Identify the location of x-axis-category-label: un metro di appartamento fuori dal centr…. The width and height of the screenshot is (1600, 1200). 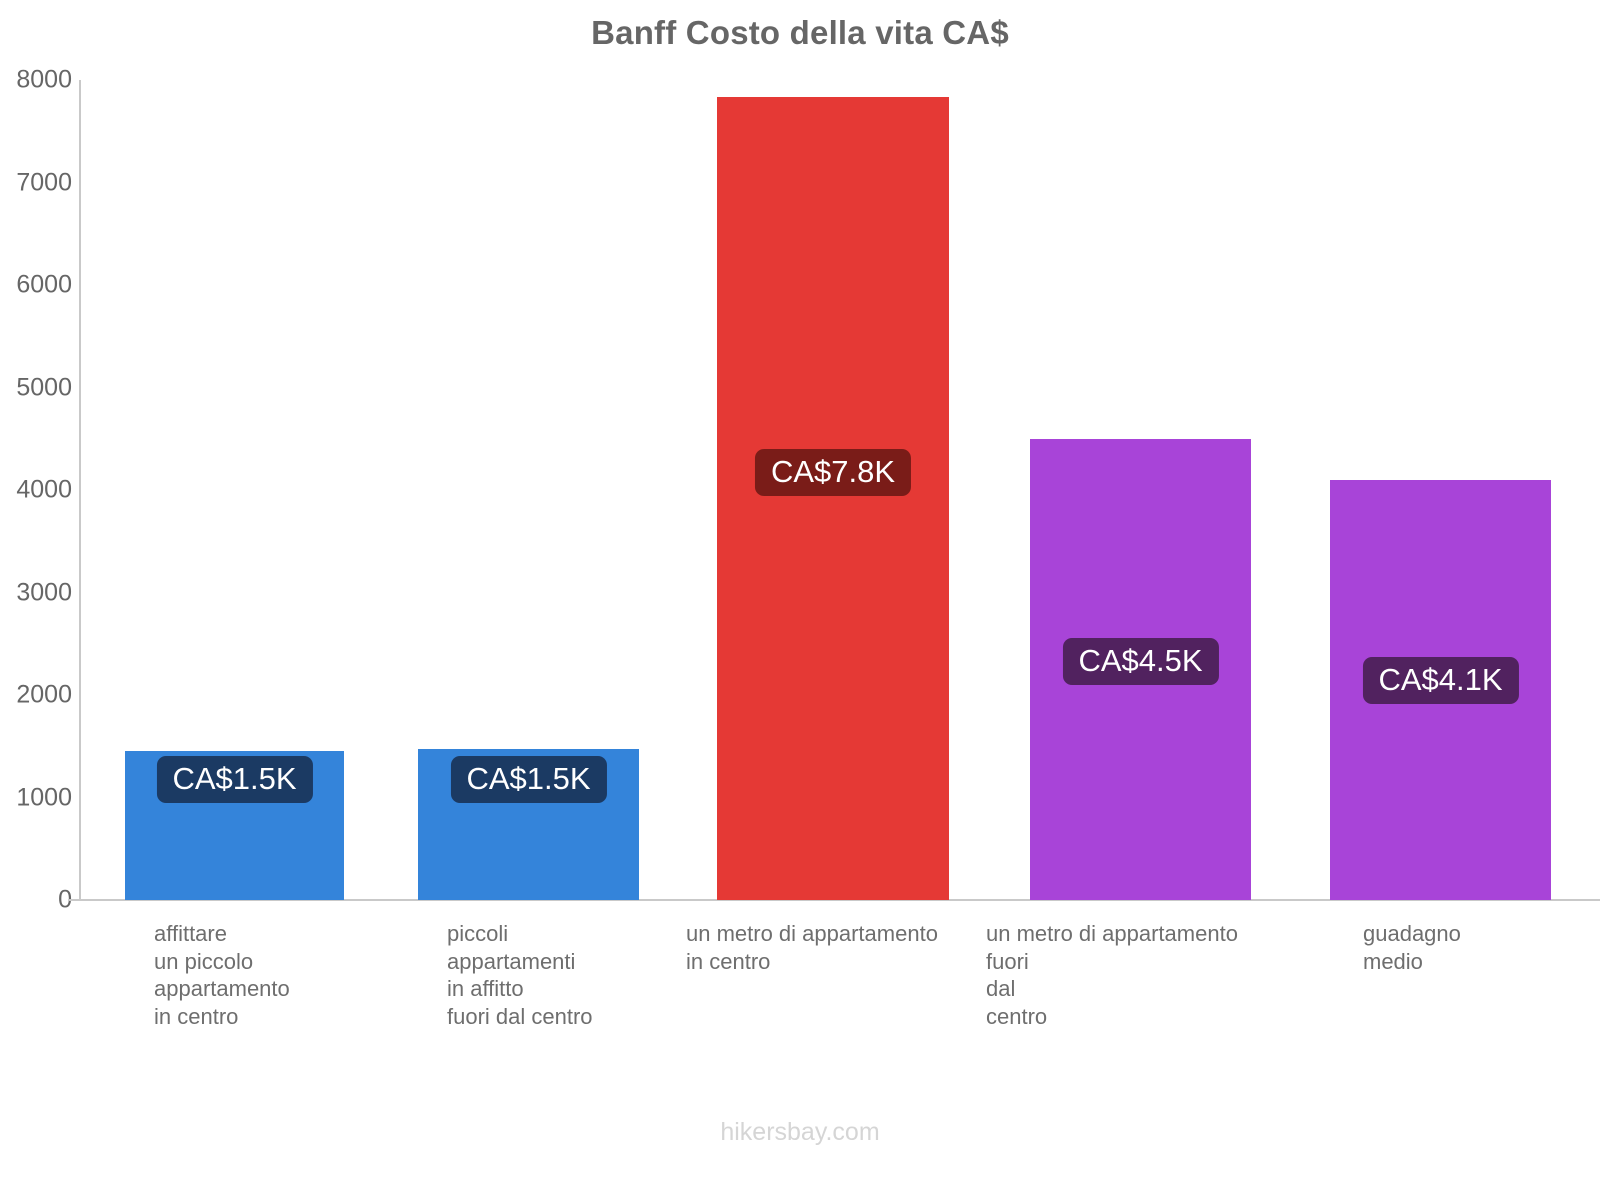
(1112, 975).